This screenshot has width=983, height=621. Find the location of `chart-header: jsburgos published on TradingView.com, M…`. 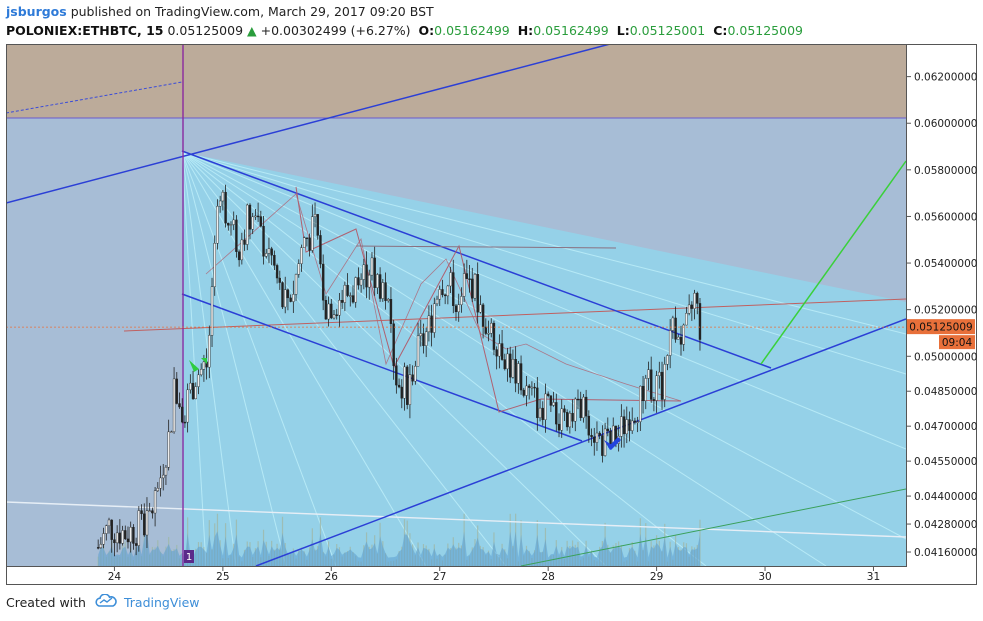

chart-header: jsburgos published on TradingView.com, M… is located at coordinates (491, 21).